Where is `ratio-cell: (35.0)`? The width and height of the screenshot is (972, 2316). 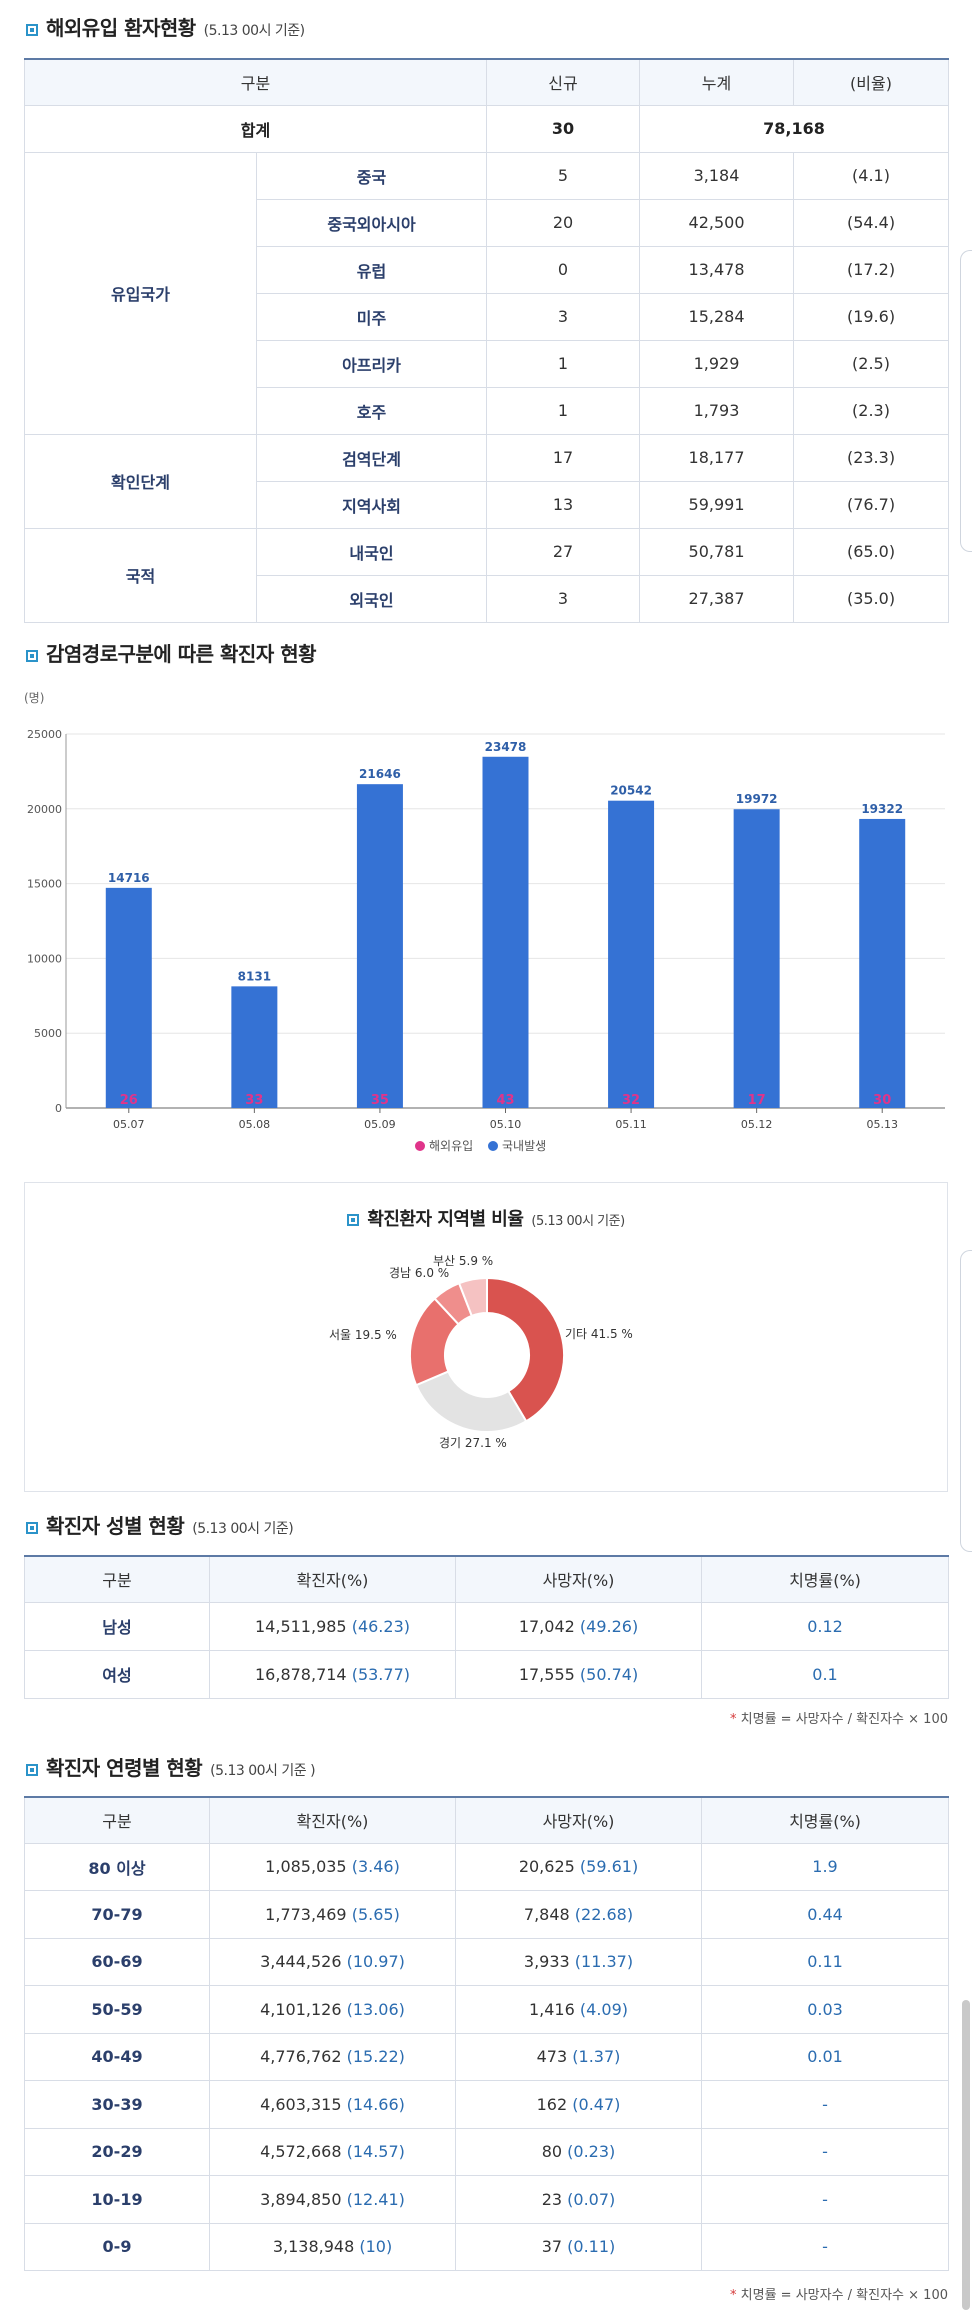 ratio-cell: (35.0) is located at coordinates (871, 598).